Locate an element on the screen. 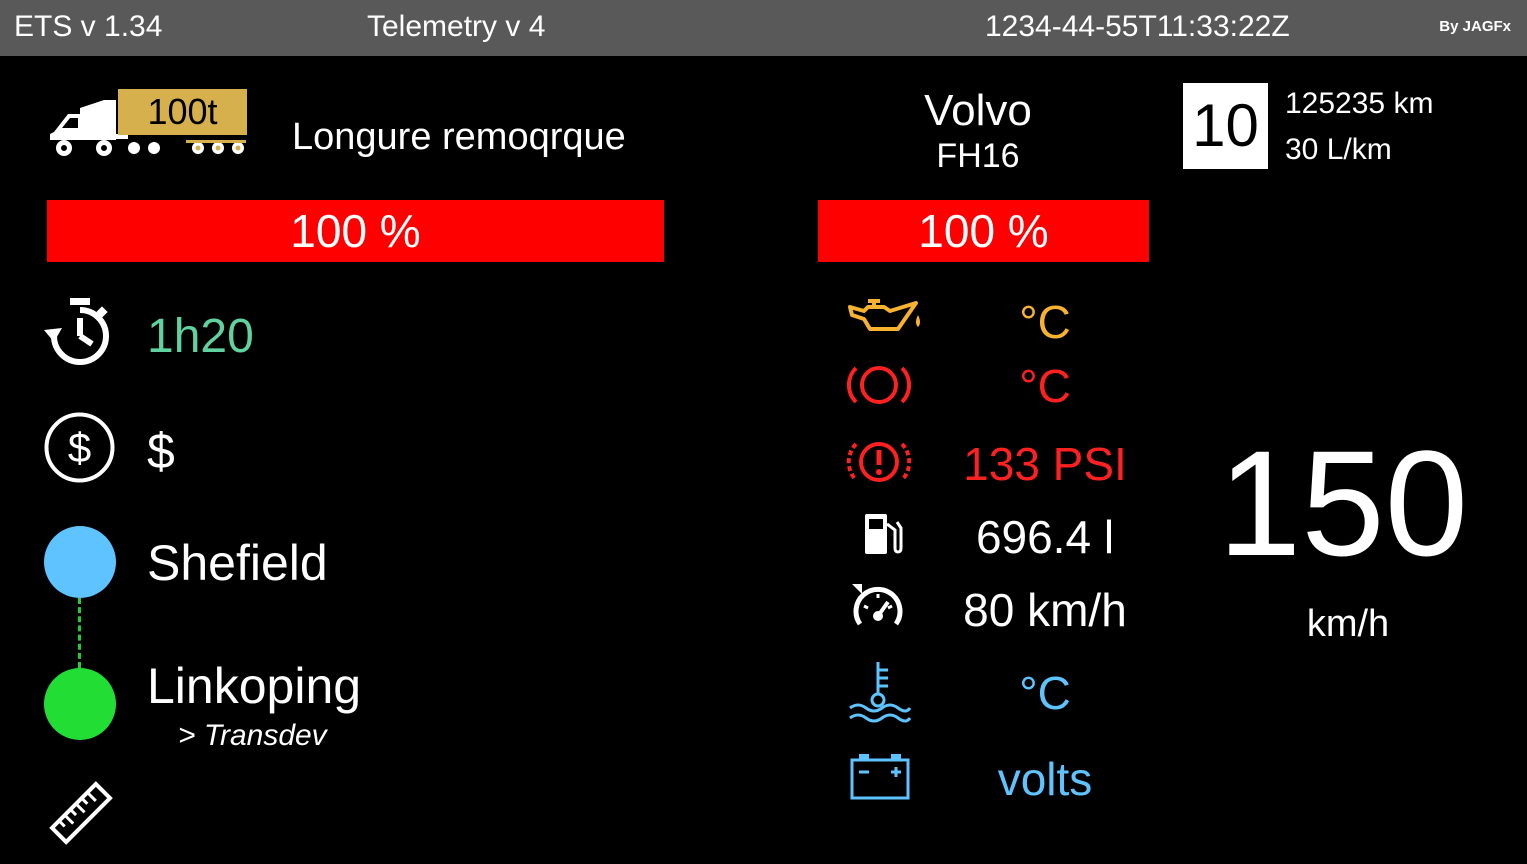  fuel-pump-icon is located at coordinates (884, 534).